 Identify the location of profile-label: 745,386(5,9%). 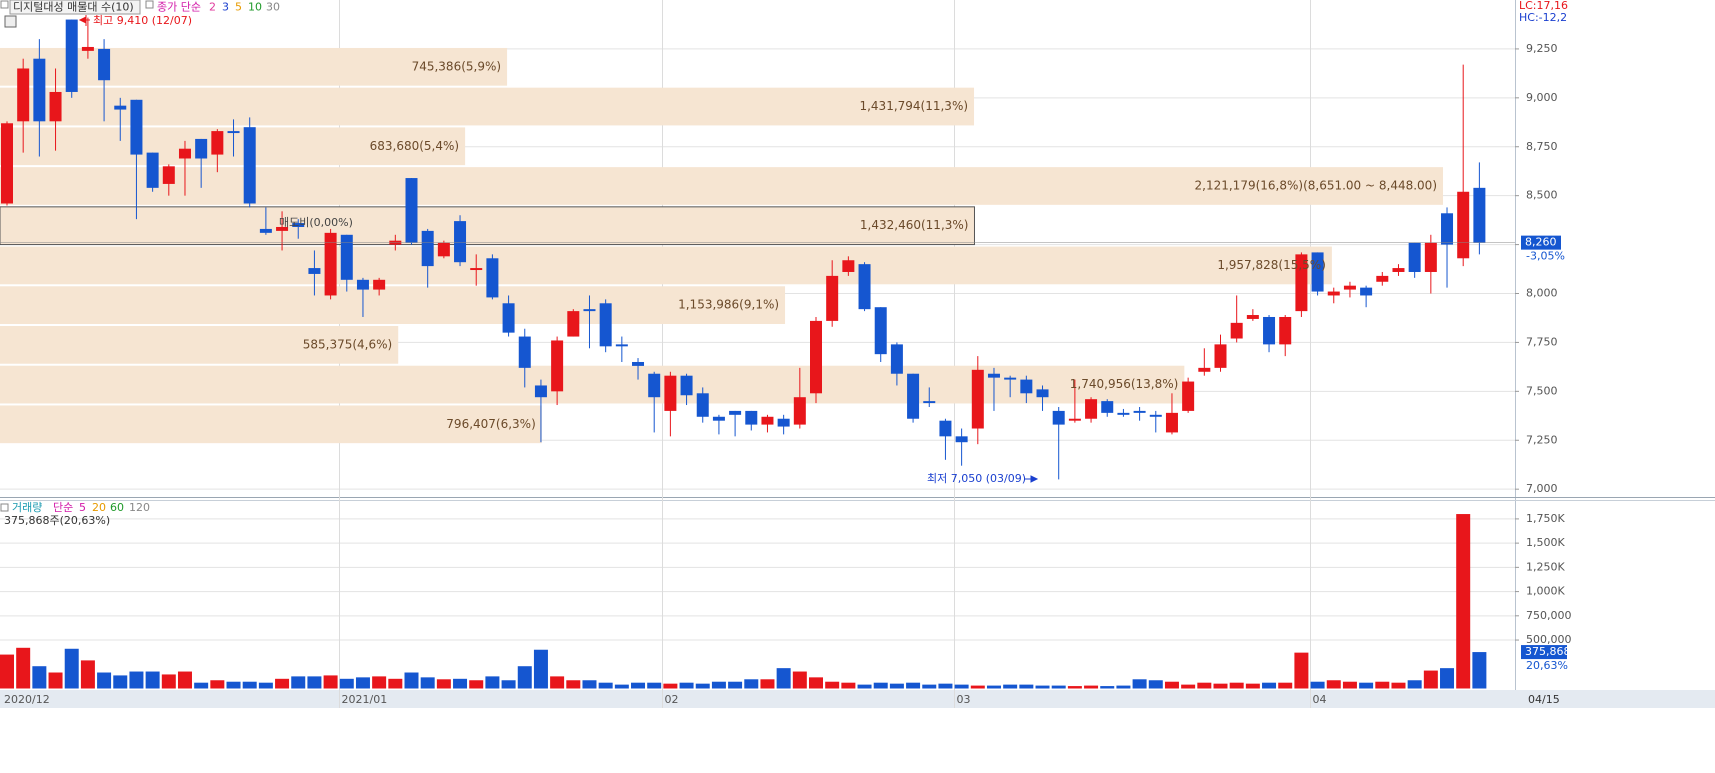
(456, 66).